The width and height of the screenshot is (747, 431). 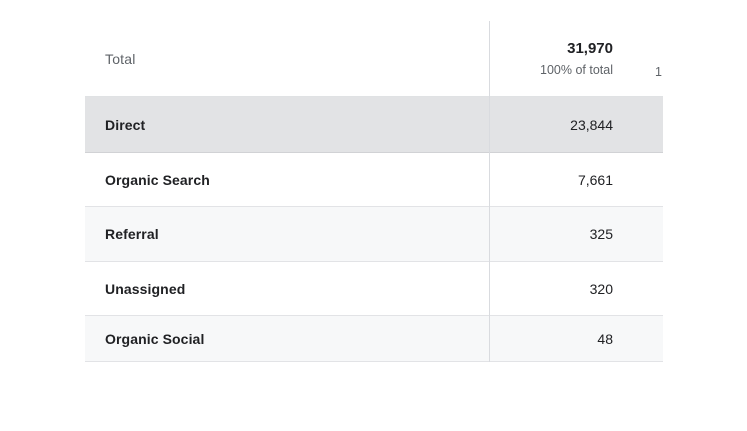 I want to click on channel-value: 320, so click(x=601, y=288).